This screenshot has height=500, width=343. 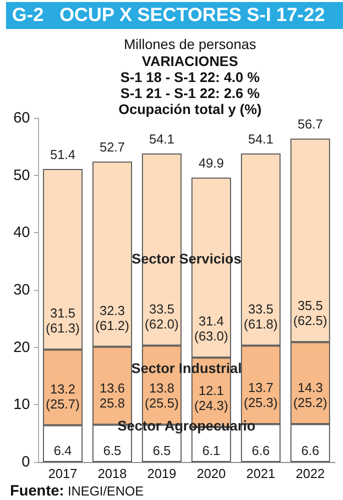 I want to click on data-label: 6.1, so click(x=211, y=450).